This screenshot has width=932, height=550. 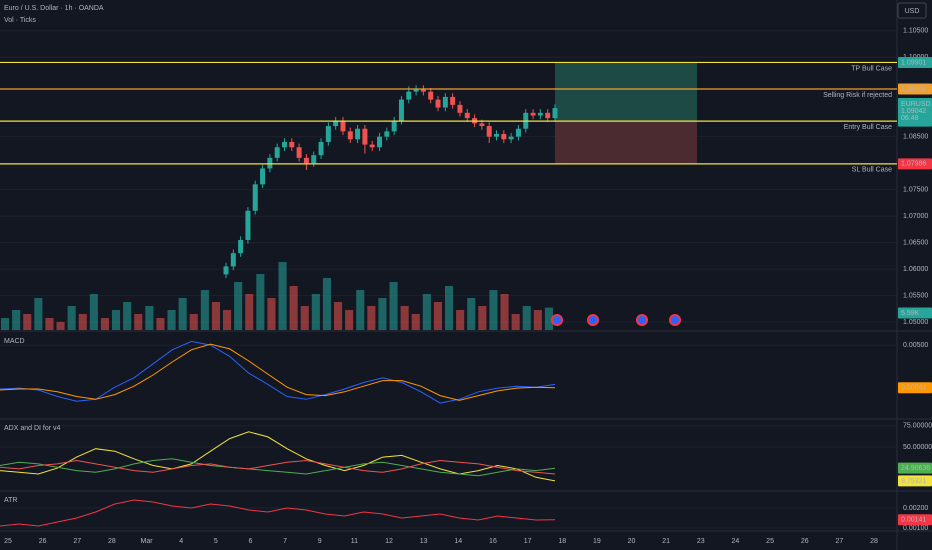 What do you see at coordinates (354, 541) in the screenshot?
I see `x-tick-label: 11` at bounding box center [354, 541].